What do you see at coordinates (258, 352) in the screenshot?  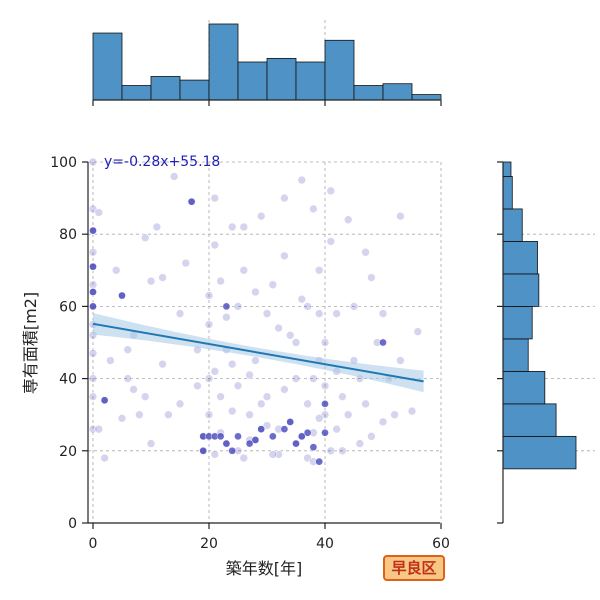 I see `regression-line` at bounding box center [258, 352].